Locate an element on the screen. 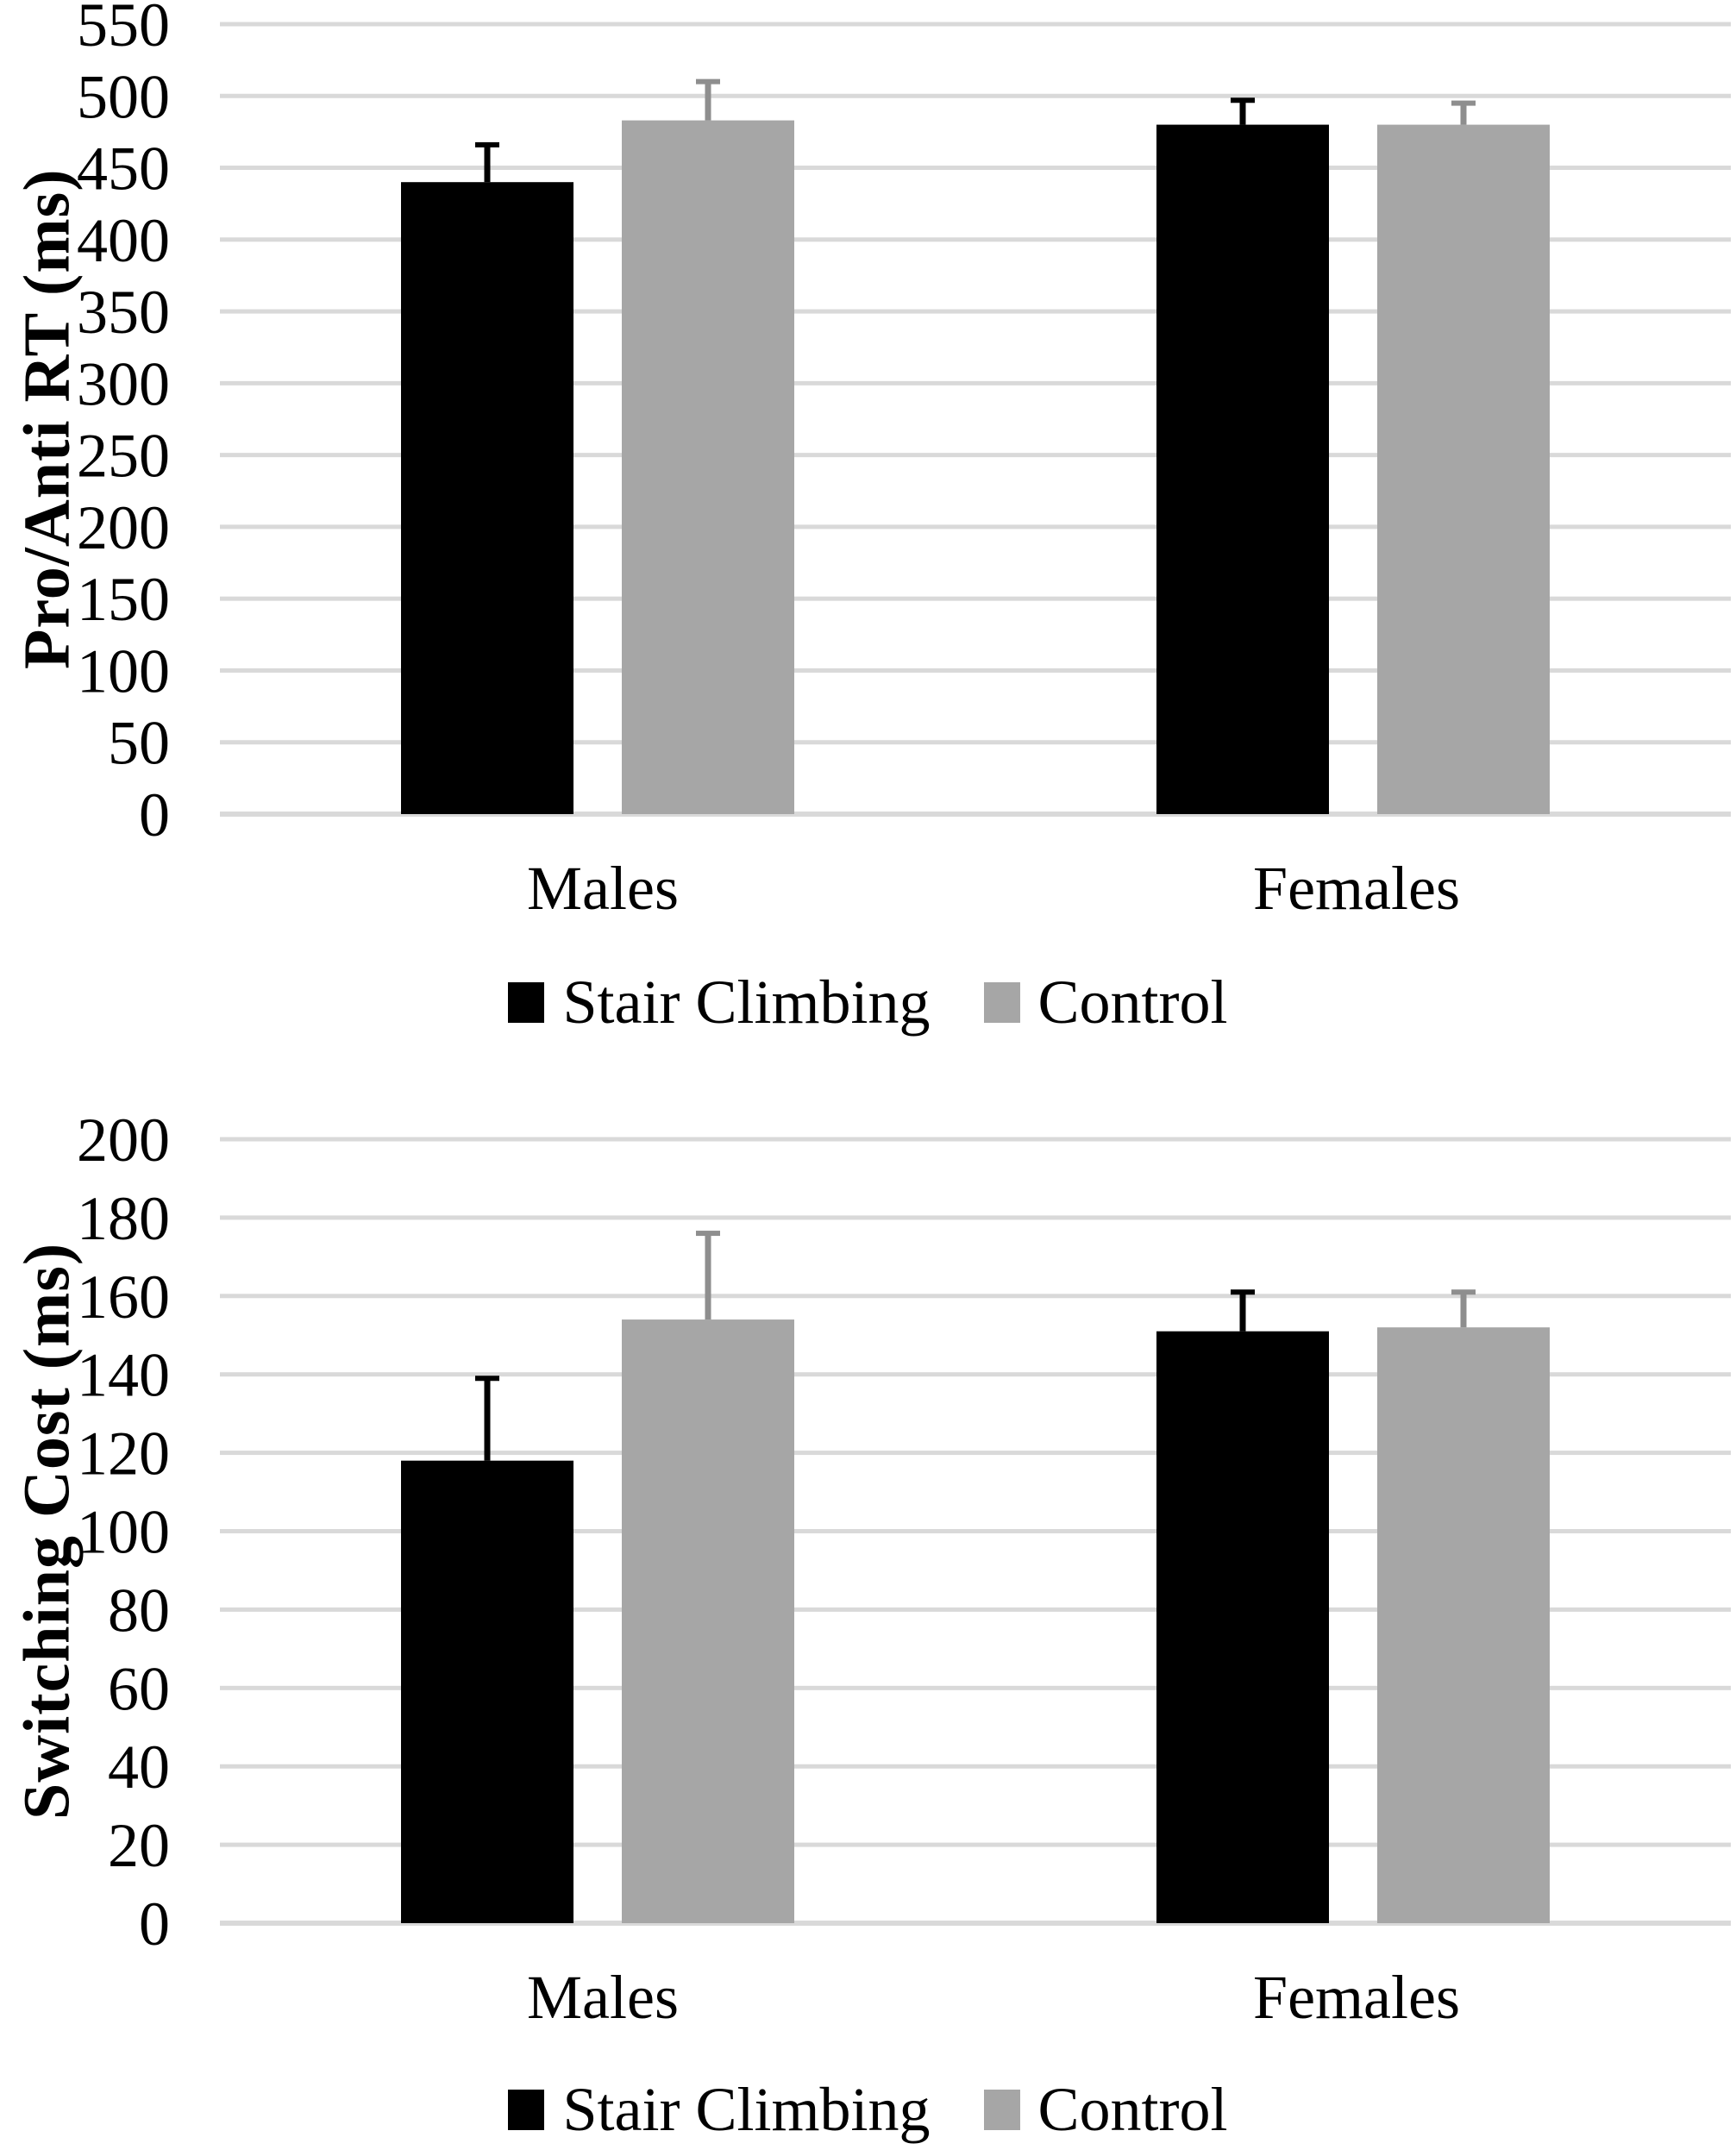  y-tick-label-60: 60 is located at coordinates (139, 1688).